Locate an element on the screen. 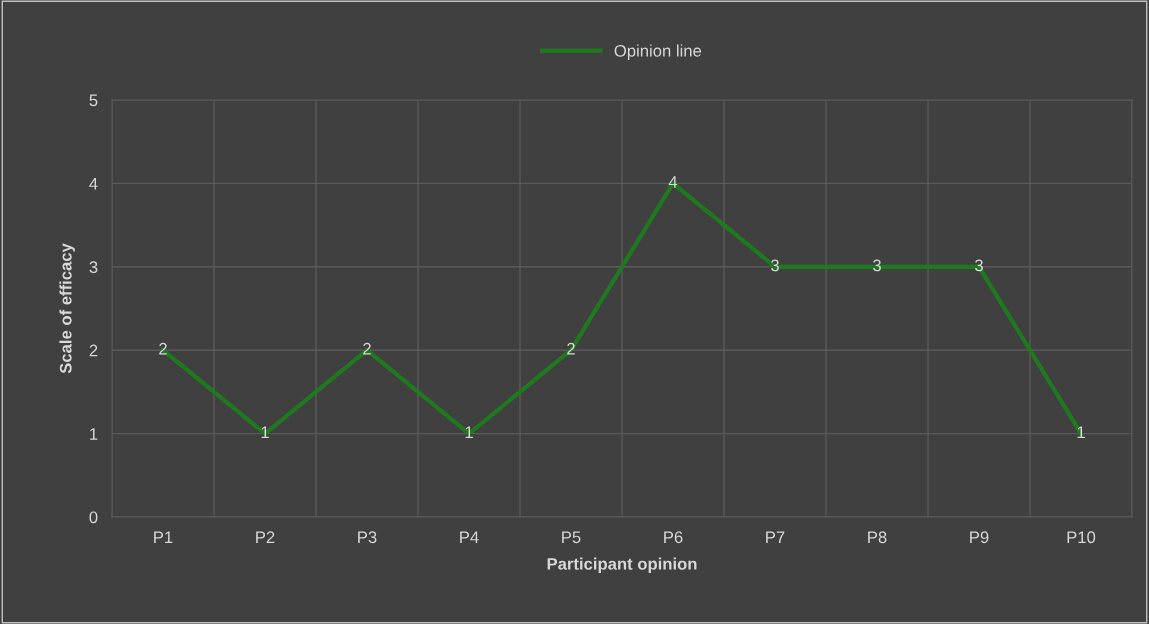 The height and width of the screenshot is (624, 1149). y-tick-label: 2 is located at coordinates (93, 350).